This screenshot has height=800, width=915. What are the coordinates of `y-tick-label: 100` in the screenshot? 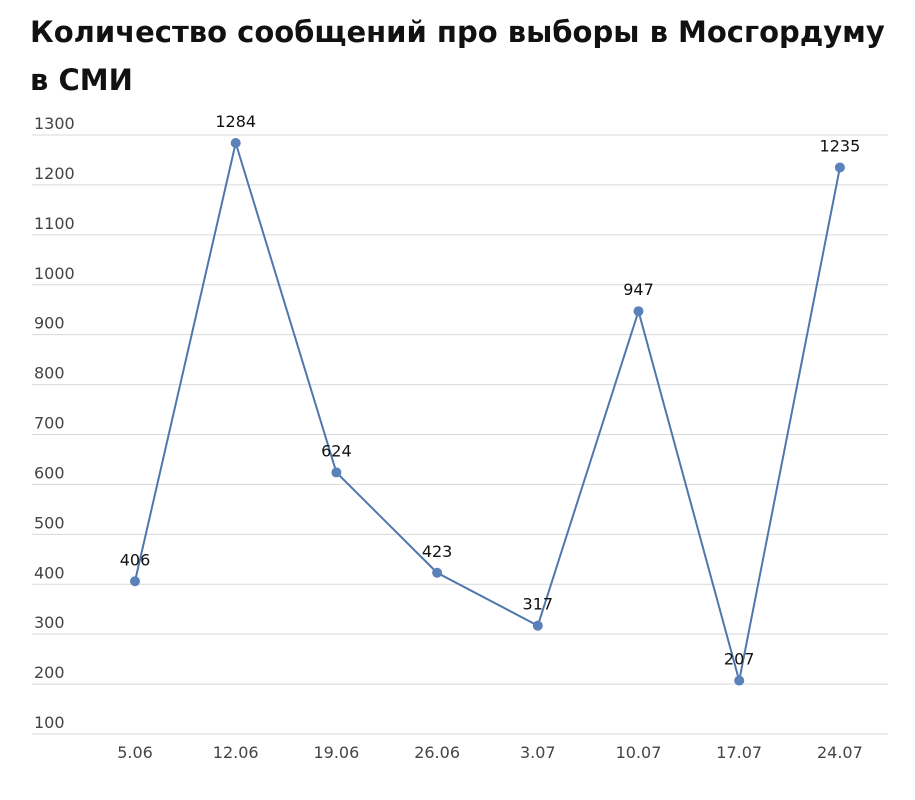 It's located at (49, 722).